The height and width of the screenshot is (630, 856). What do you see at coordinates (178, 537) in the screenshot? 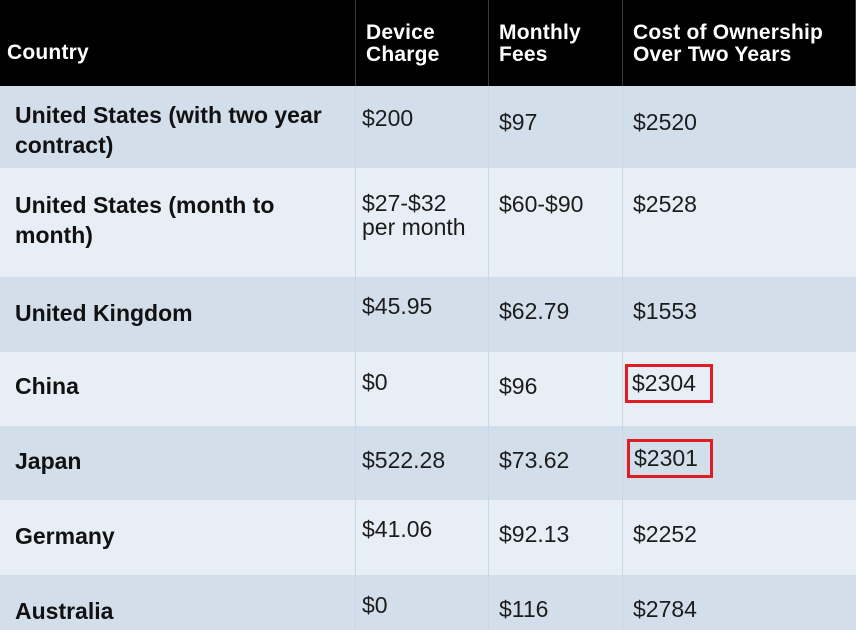
I see `country-cell: Germany` at bounding box center [178, 537].